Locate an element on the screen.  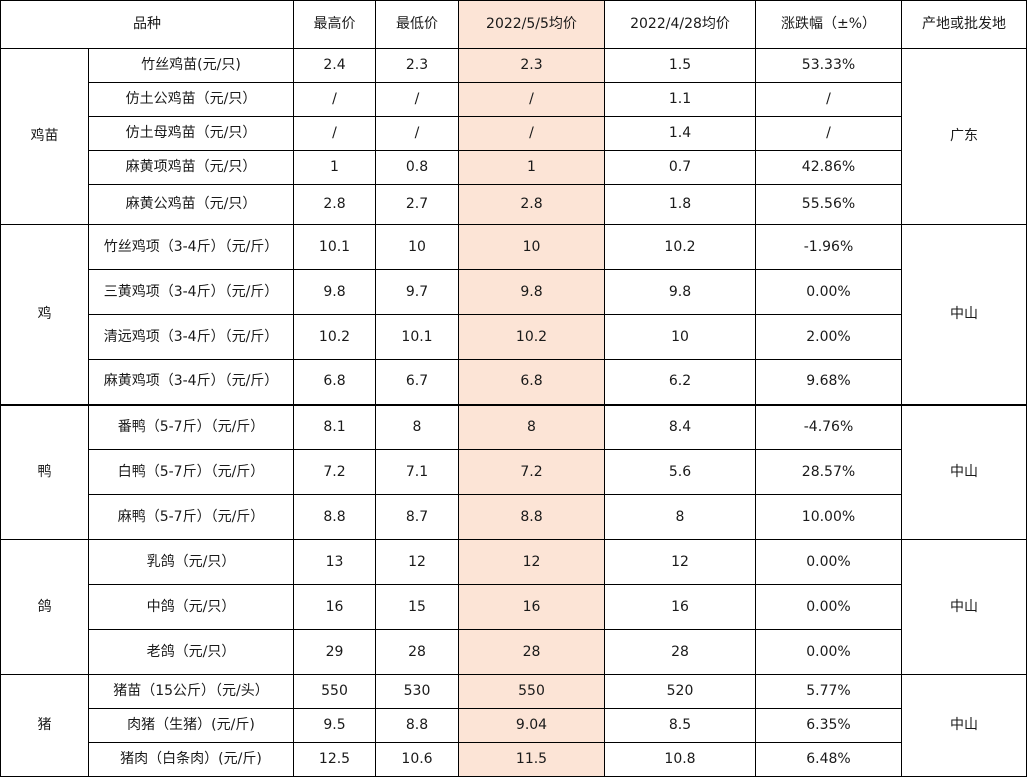
max-price-cell: 13 is located at coordinates (334, 562).